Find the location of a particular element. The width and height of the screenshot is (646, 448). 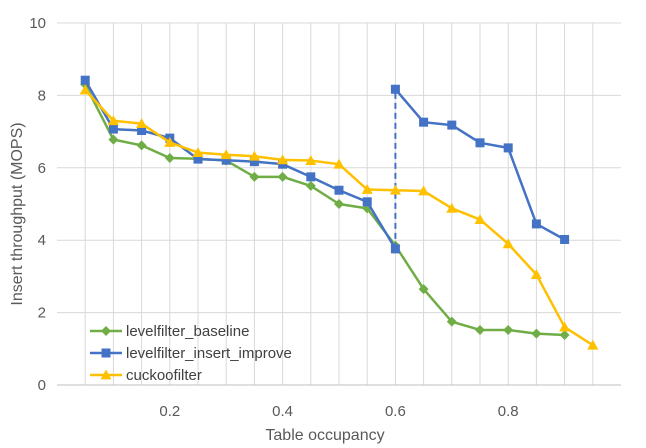

y-tick-label: 0 is located at coordinates (42, 385).